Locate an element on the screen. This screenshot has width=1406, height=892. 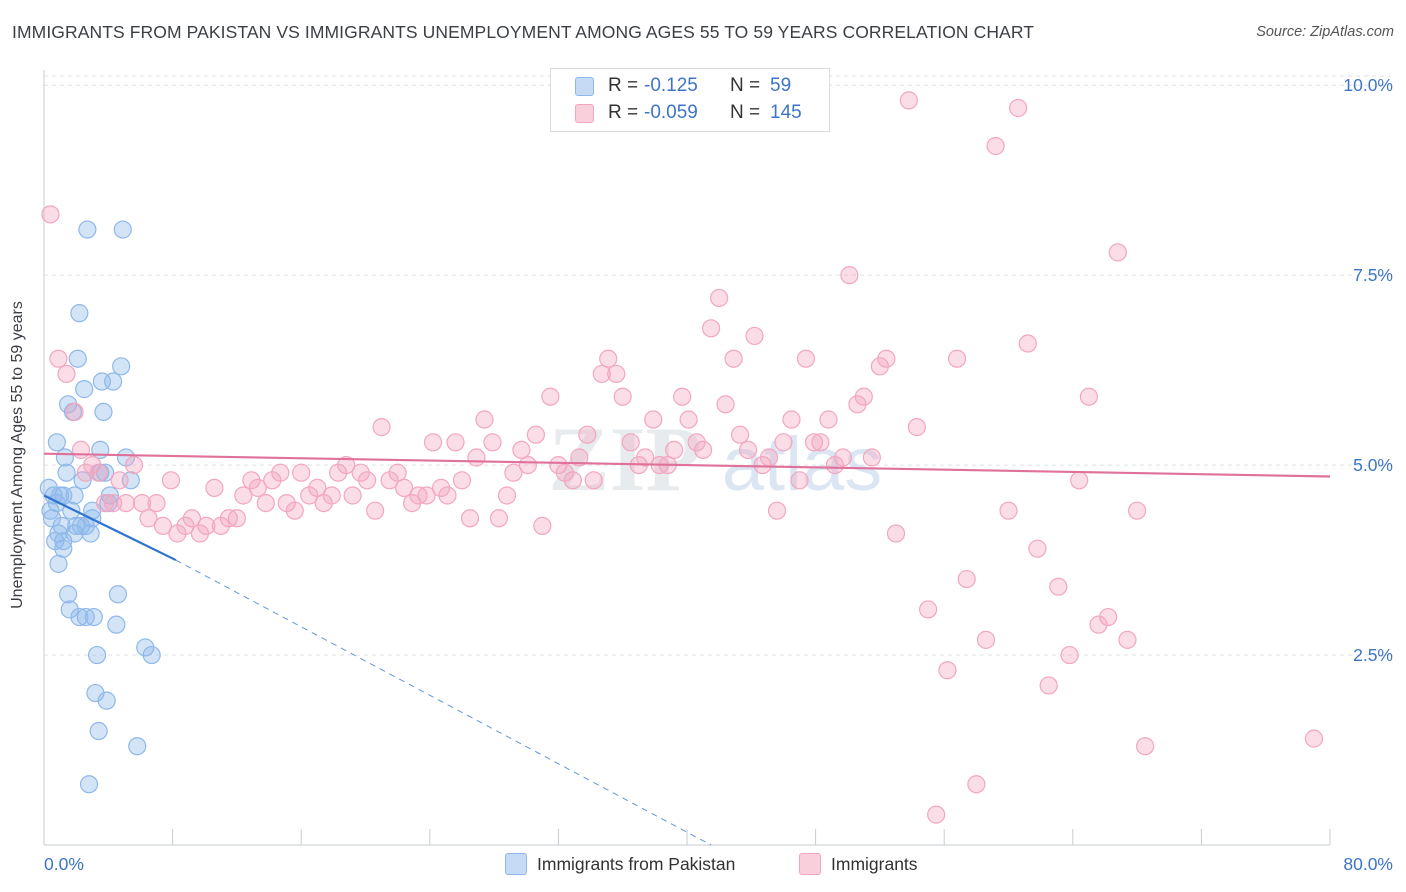
legend-swatch-pink is located at coordinates (584, 113).